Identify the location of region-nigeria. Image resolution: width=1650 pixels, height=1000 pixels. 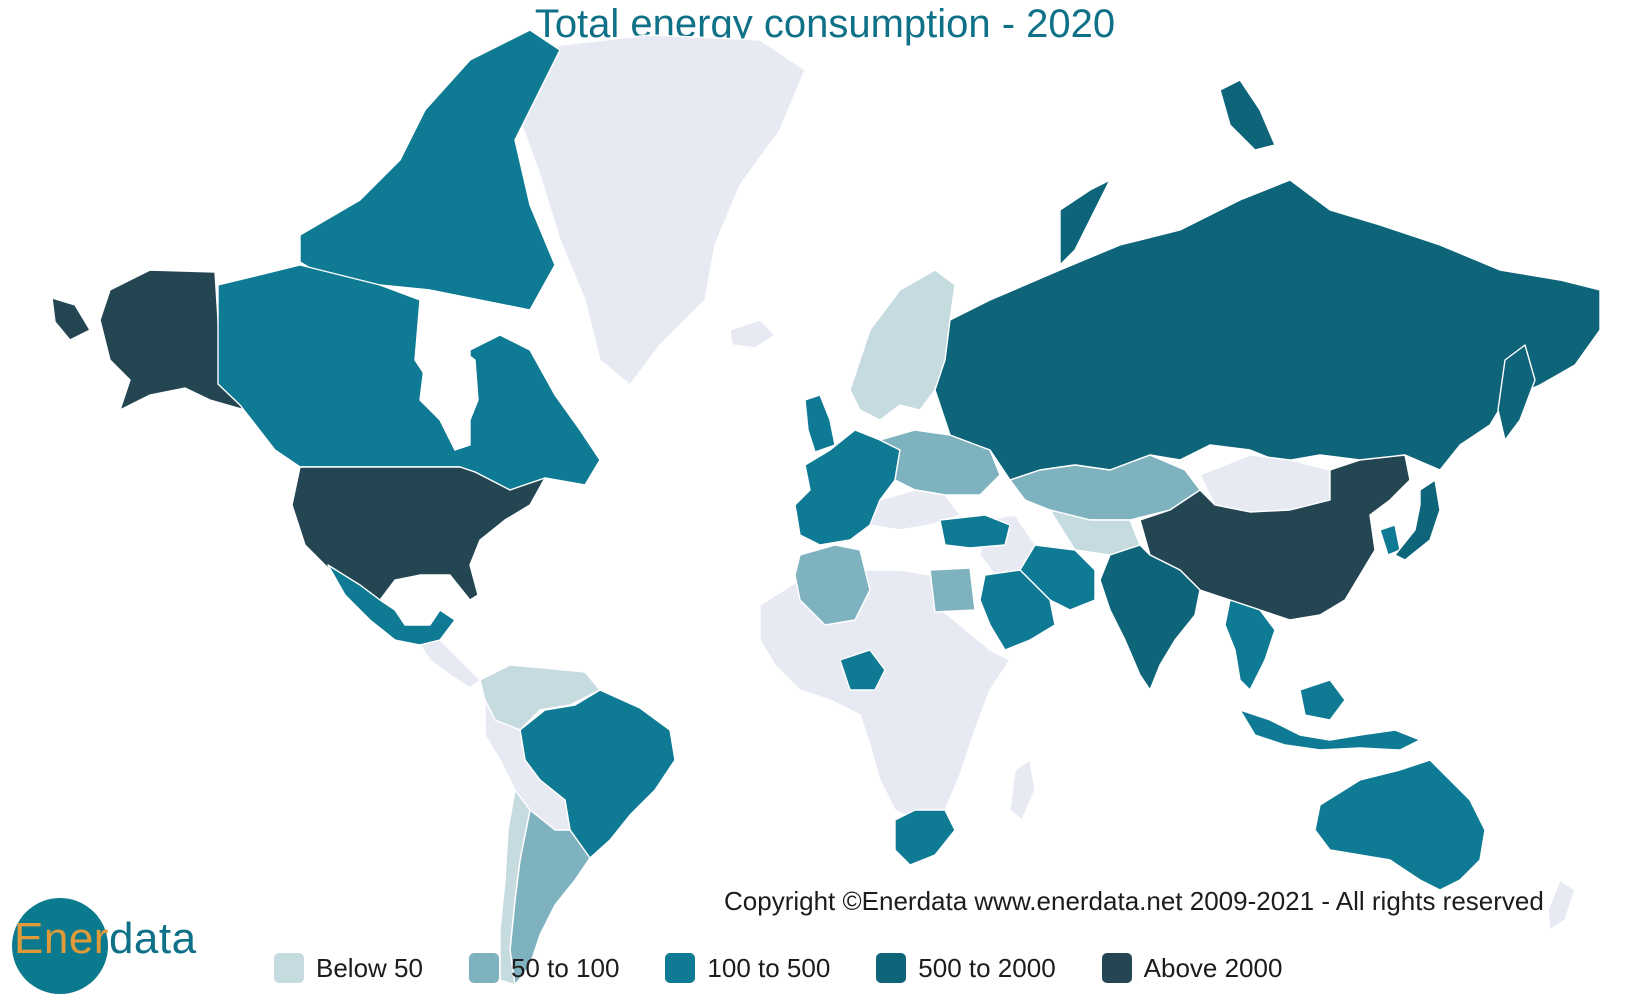
(862, 670).